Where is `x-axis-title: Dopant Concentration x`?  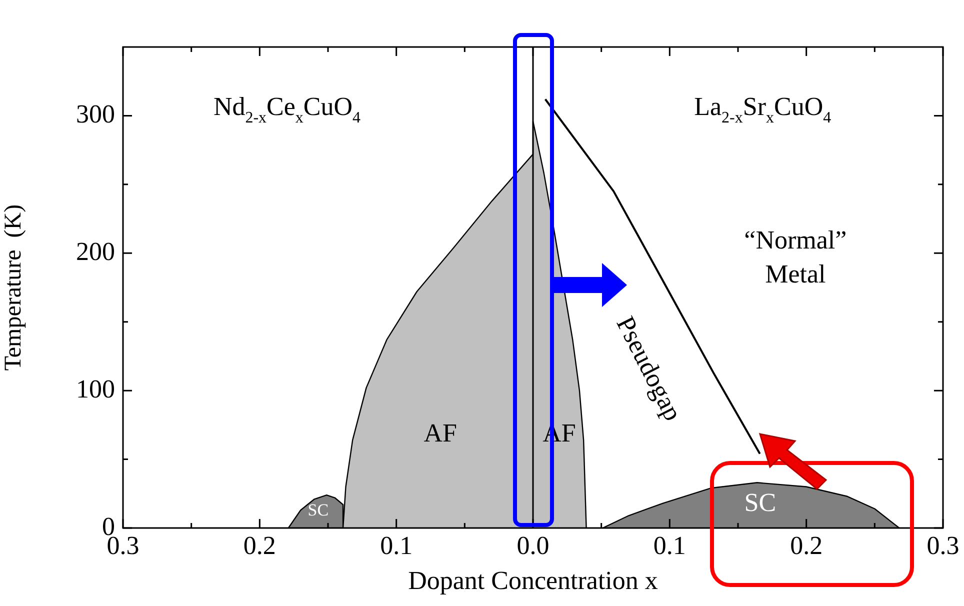
x-axis-title: Dopant Concentration x is located at coordinates (533, 581).